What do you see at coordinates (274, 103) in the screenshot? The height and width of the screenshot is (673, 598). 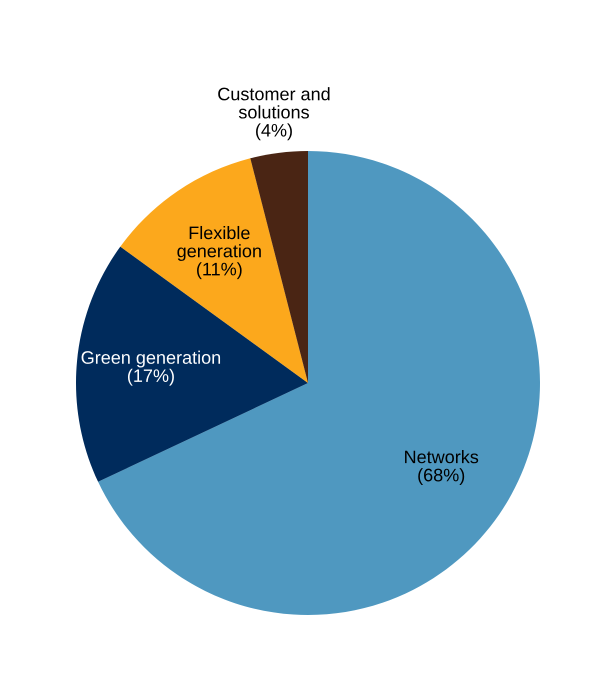 I see `slice-label: Customer and solutions` at bounding box center [274, 103].